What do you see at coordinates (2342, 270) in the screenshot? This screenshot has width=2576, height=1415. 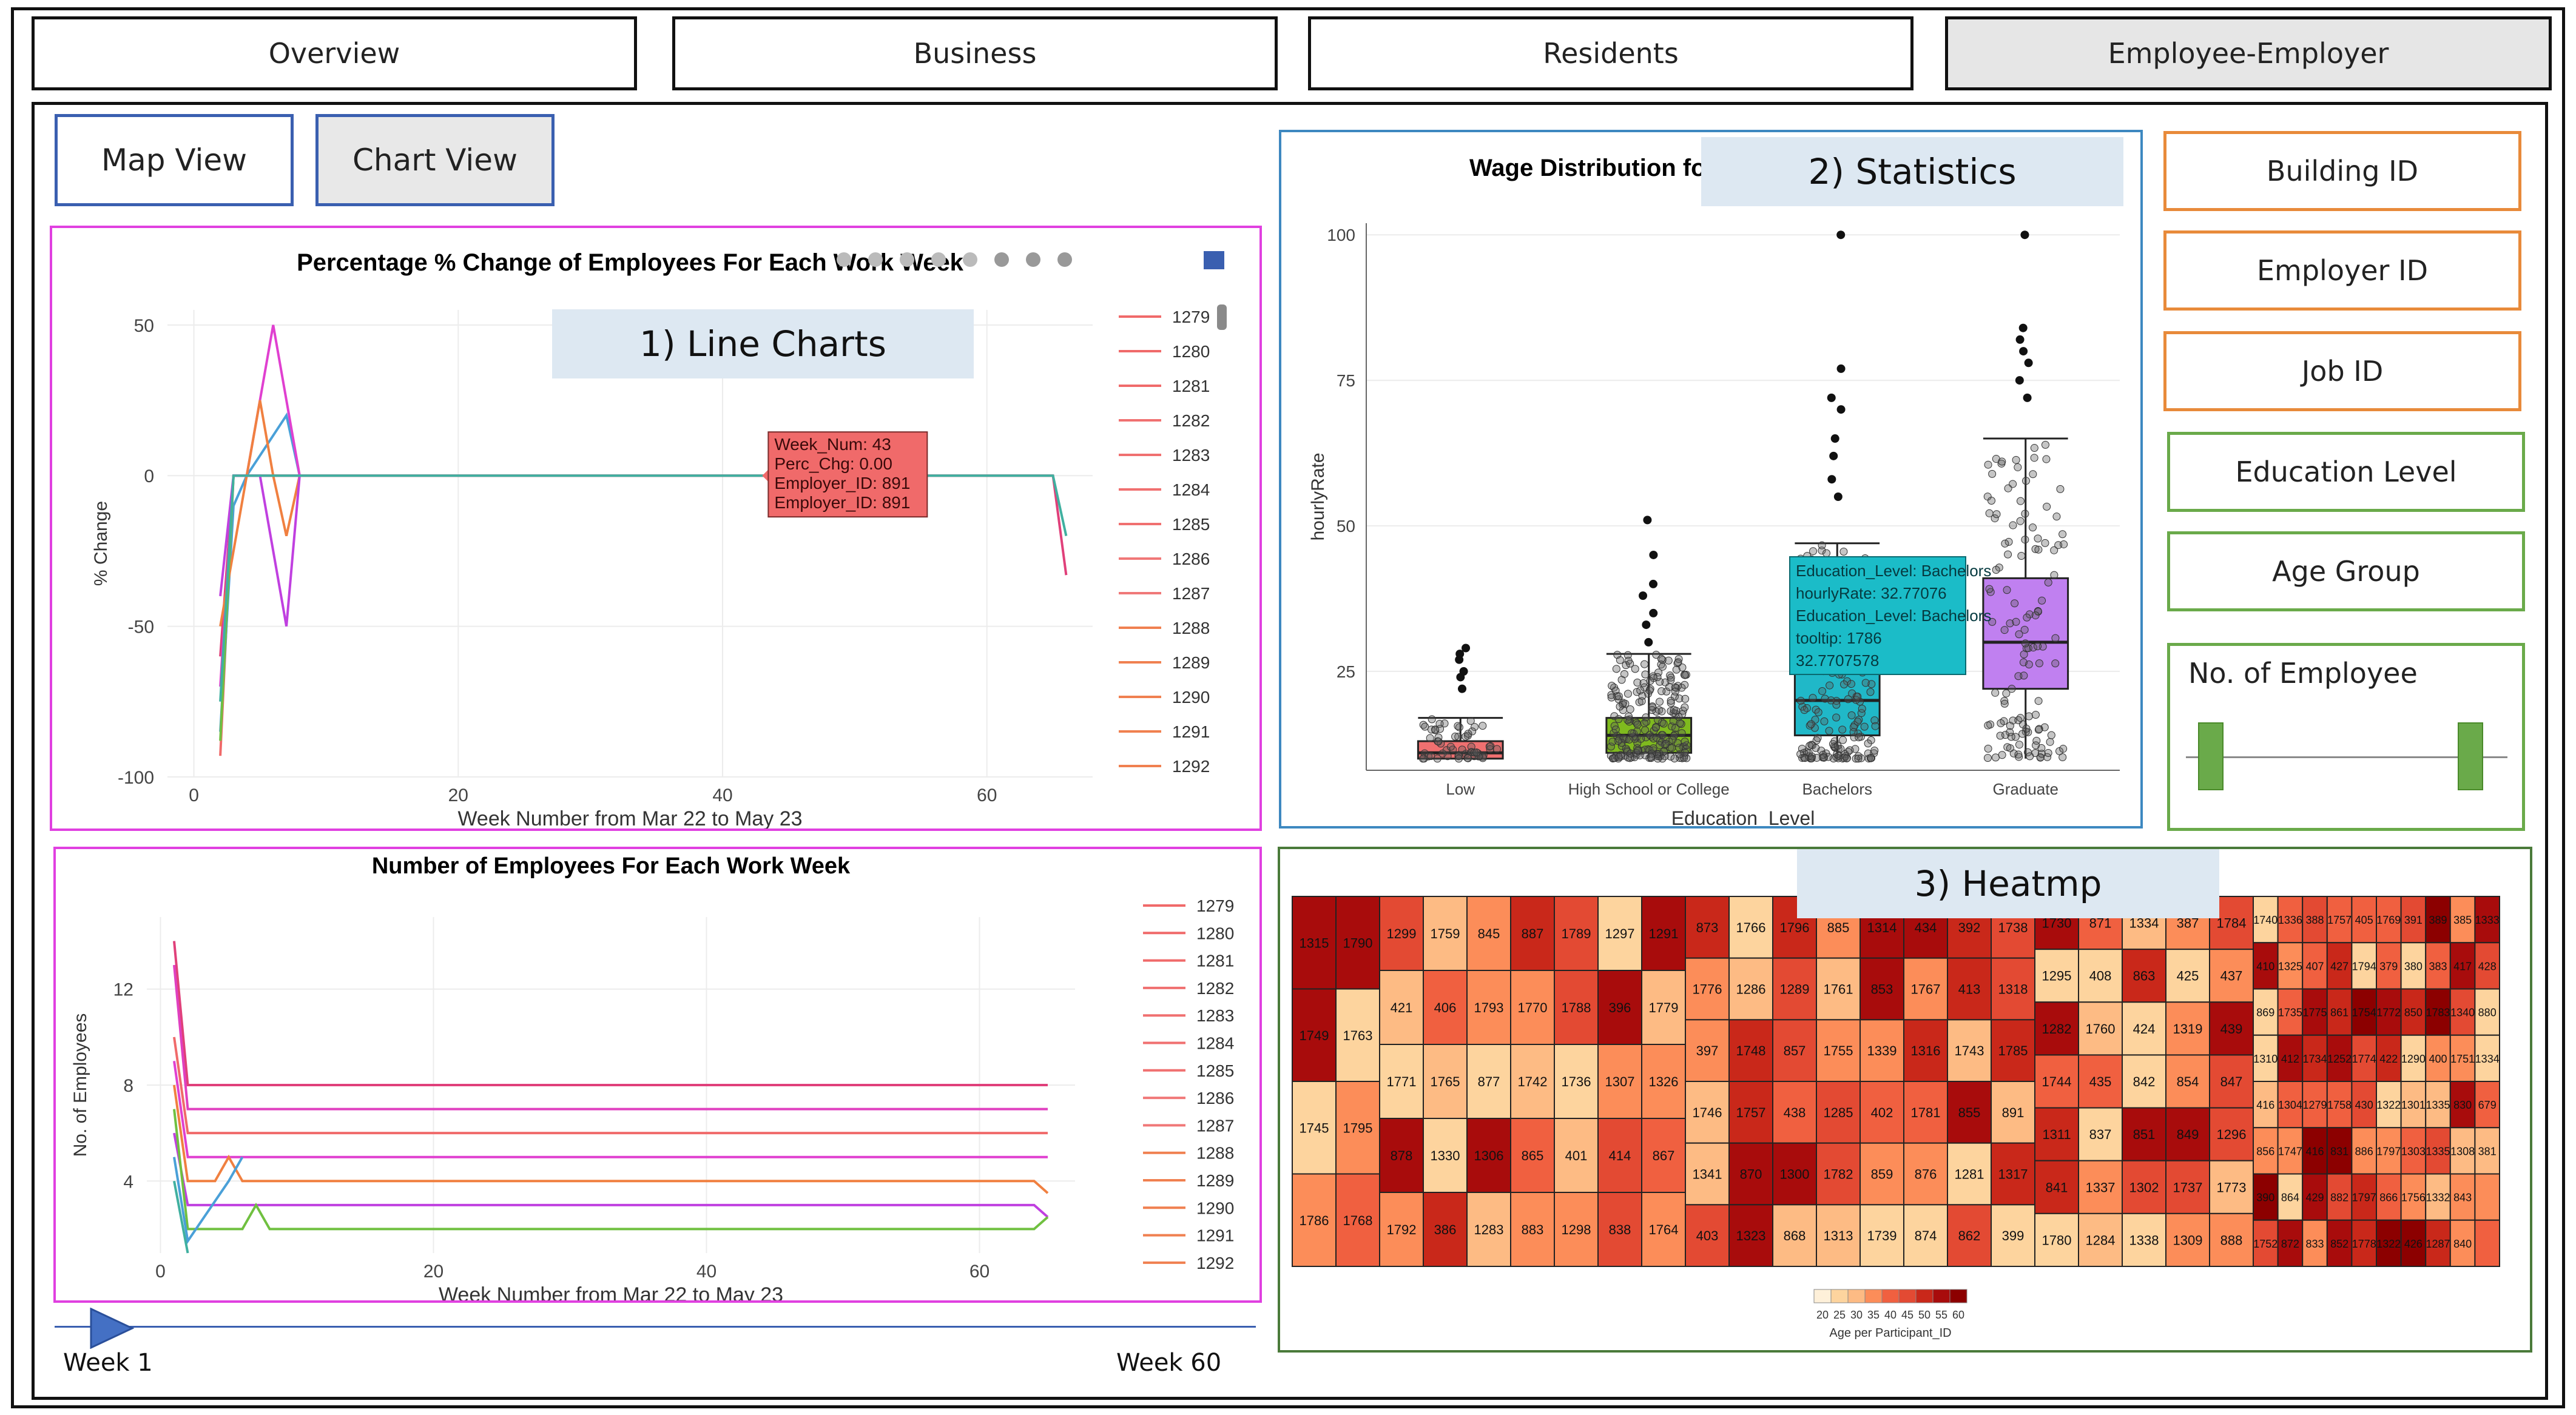 I see `employer-id-filter: Employer ID` at bounding box center [2342, 270].